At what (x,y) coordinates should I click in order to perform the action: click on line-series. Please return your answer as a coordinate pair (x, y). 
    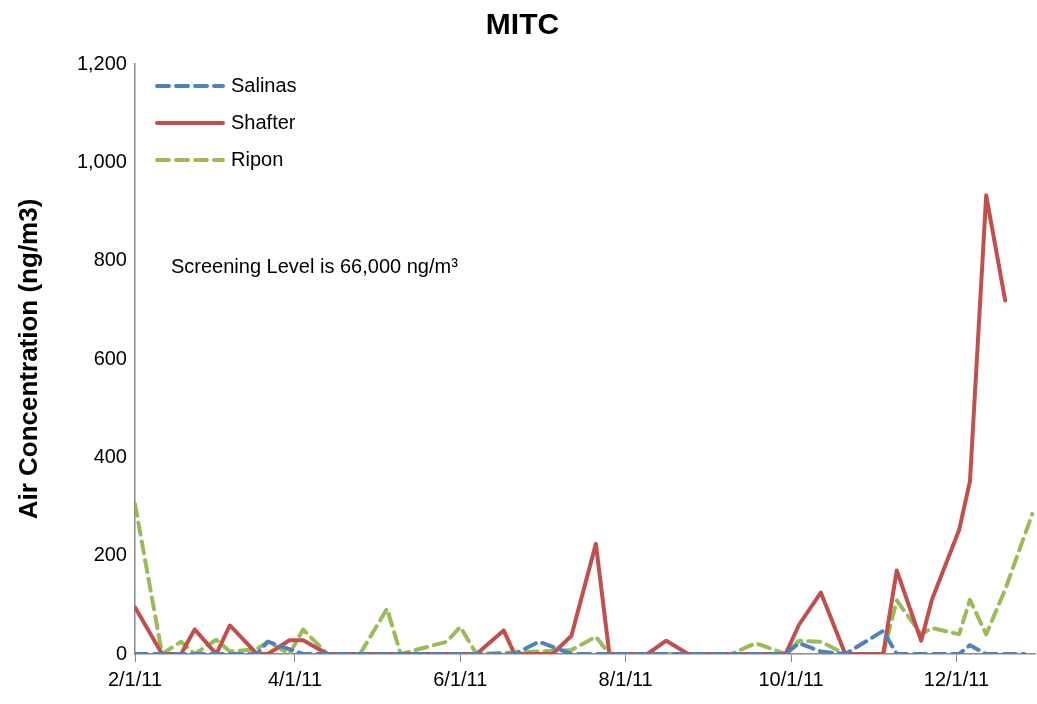
    Looking at the image, I should click on (581, 641).